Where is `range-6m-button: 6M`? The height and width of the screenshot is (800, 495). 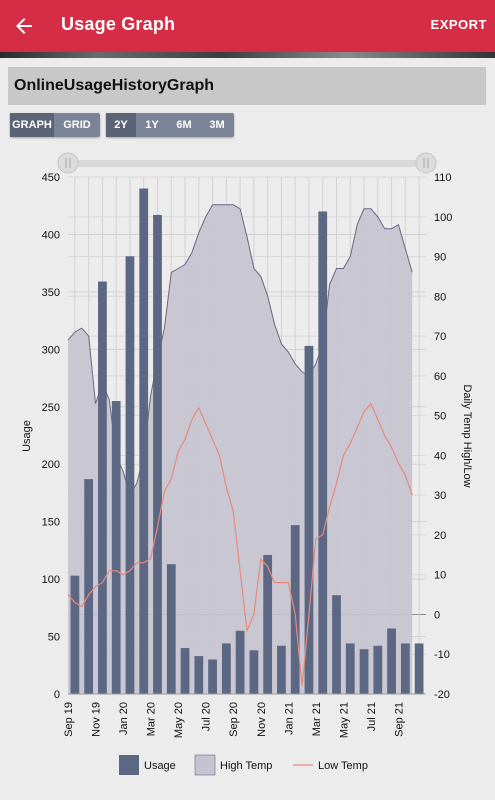 range-6m-button: 6M is located at coordinates (184, 125).